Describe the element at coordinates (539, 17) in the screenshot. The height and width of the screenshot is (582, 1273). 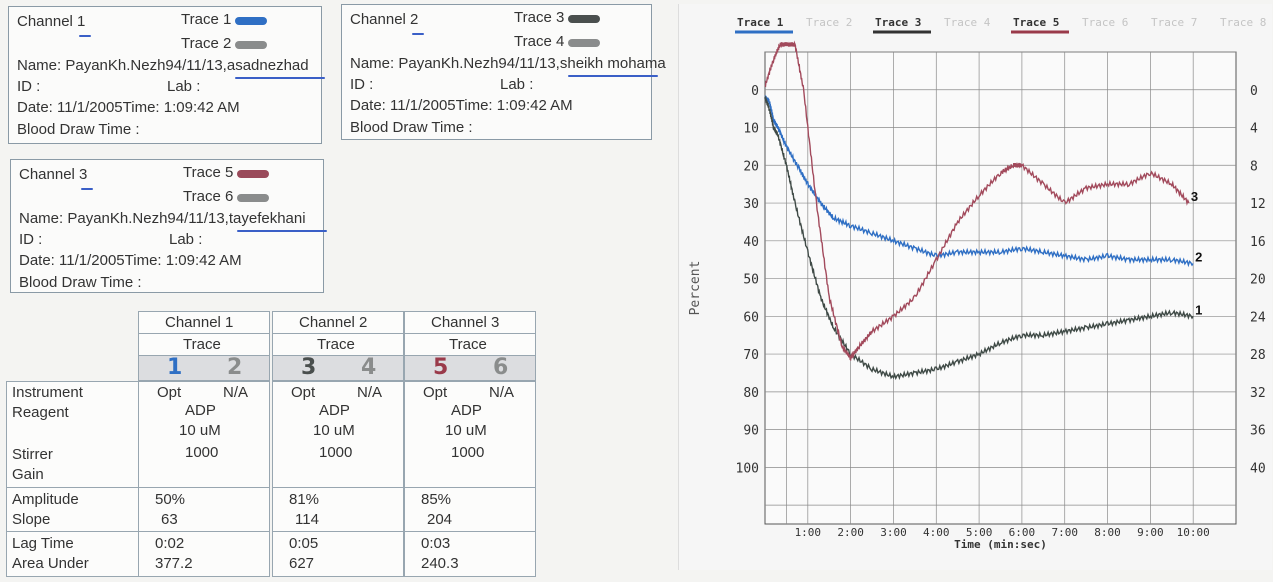
I see `trace-a-label: Trace 3` at that location.